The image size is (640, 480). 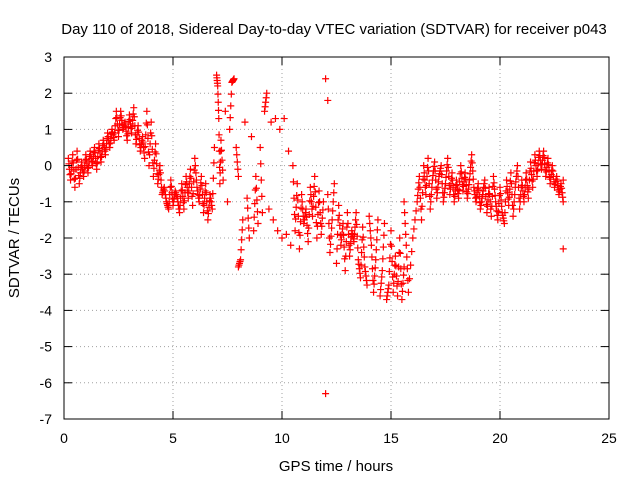 I want to click on y-tick-label: -7, so click(x=46, y=419).